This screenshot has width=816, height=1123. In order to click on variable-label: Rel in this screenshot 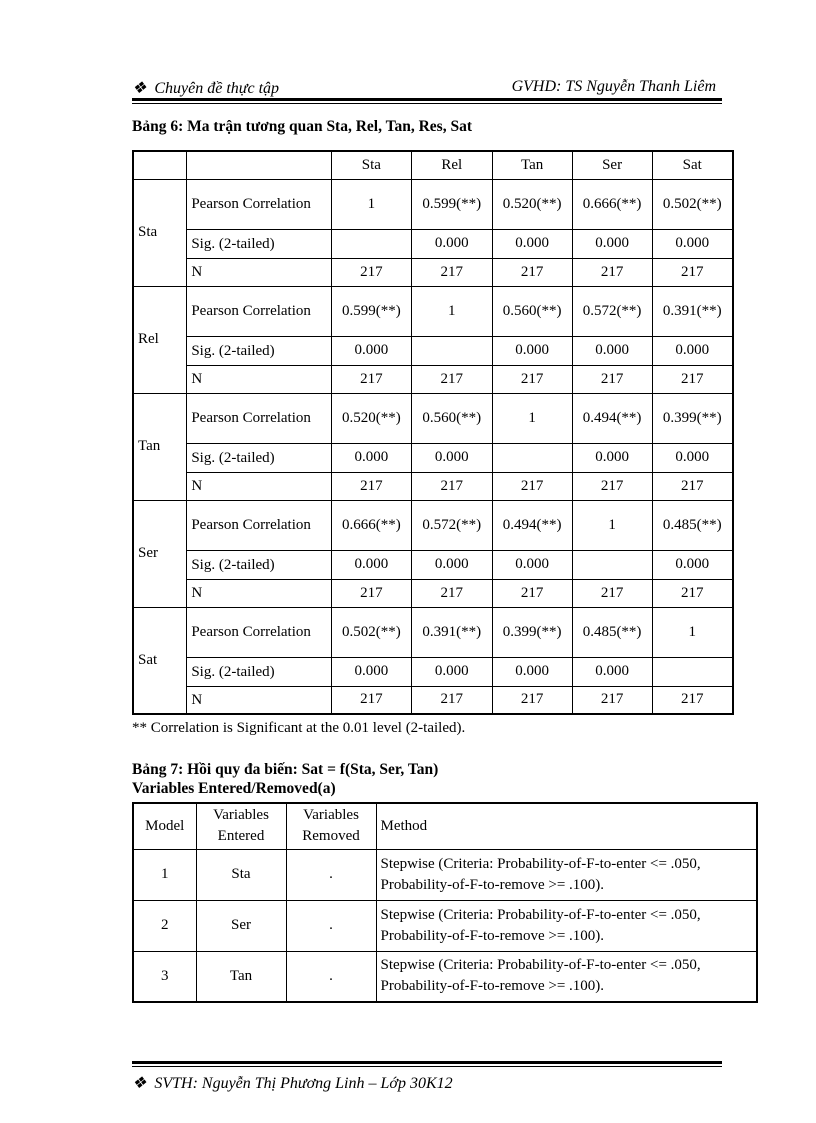, I will do `click(160, 339)`.